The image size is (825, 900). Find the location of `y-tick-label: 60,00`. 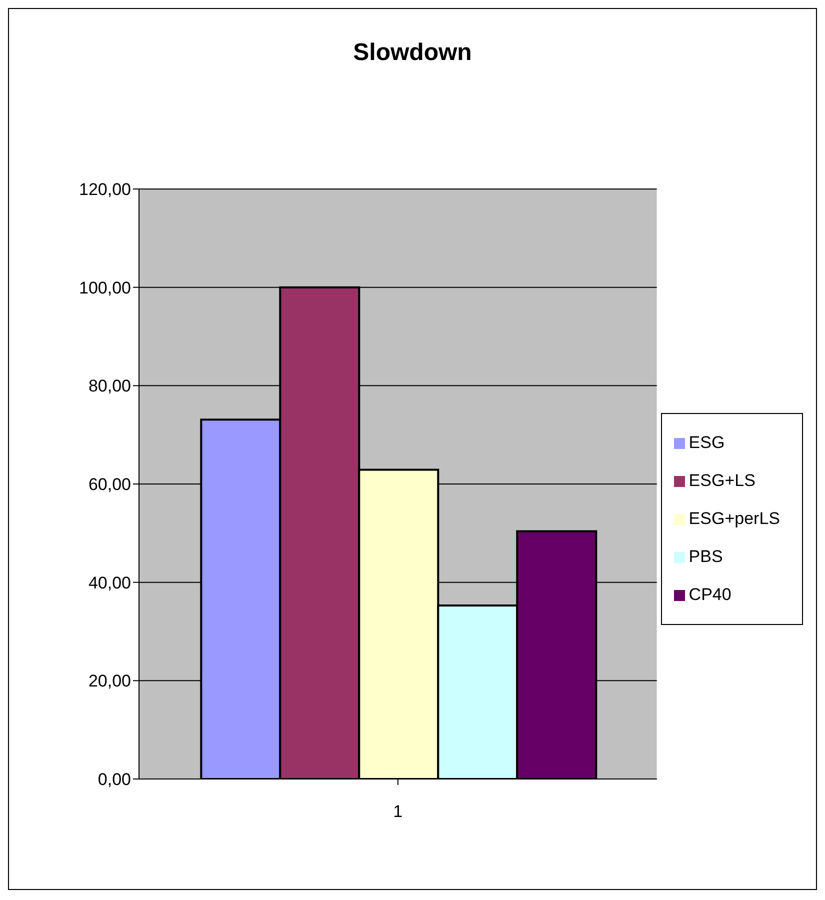

y-tick-label: 60,00 is located at coordinates (109, 484).